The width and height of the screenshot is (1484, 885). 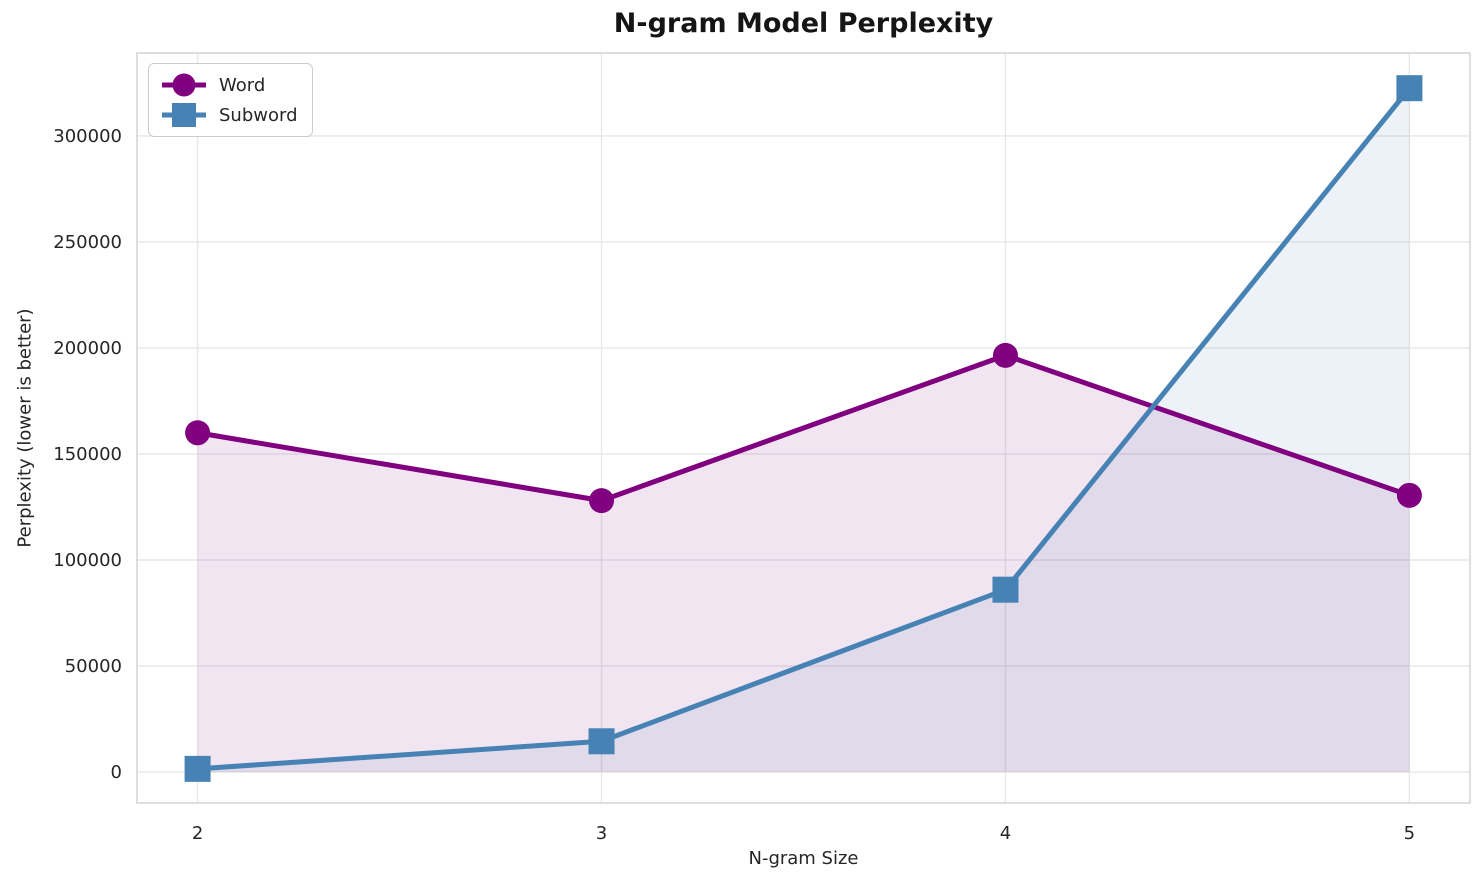 What do you see at coordinates (184, 115) in the screenshot?
I see `legend-marker-square-icon` at bounding box center [184, 115].